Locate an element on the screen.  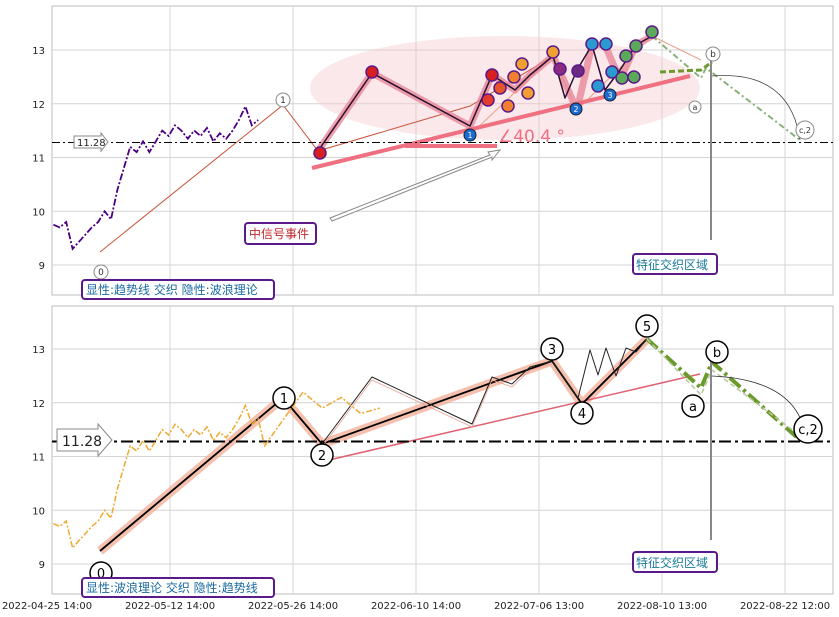
wave-point-label: b is located at coordinates (717, 353).